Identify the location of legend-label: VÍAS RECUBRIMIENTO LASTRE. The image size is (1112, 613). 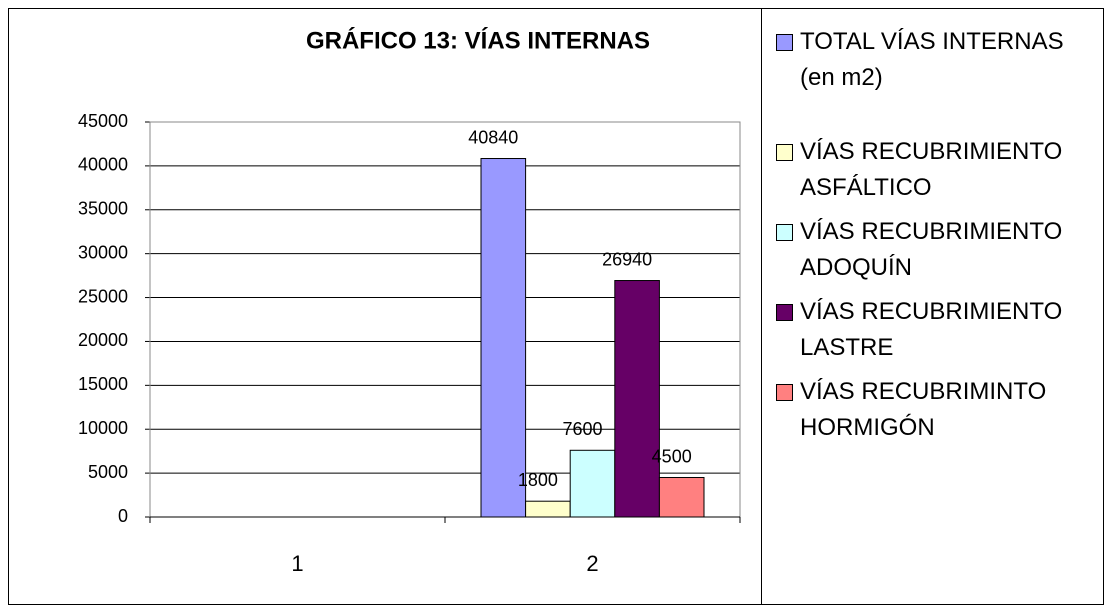
(931, 329).